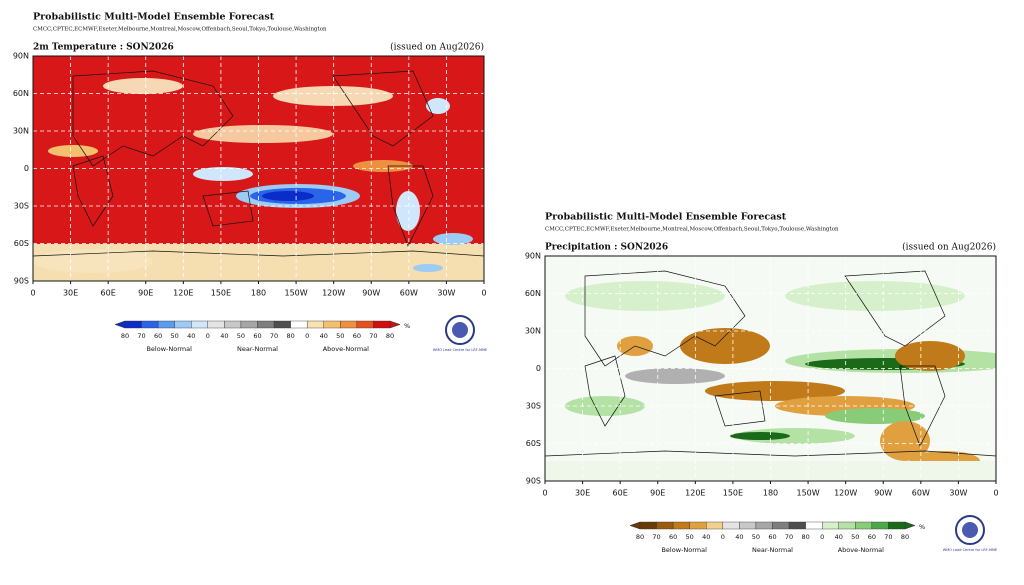  What do you see at coordinates (970, 530) in the screenshot?
I see `wmo-logo-globe` at bounding box center [970, 530].